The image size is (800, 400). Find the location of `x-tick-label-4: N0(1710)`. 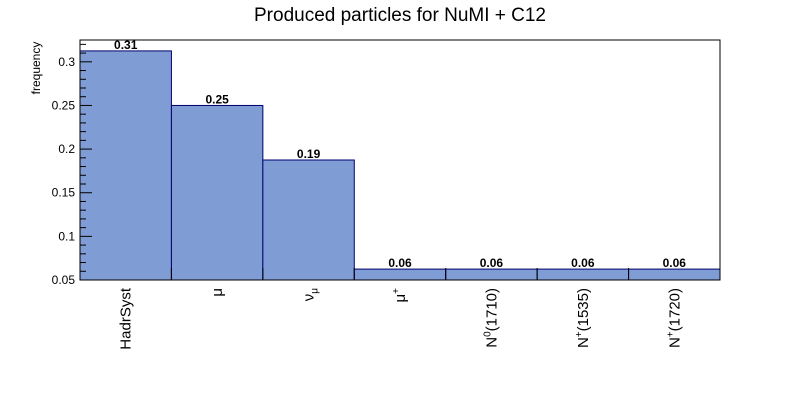

x-tick-label-4: N0(1710) is located at coordinates (491, 318).